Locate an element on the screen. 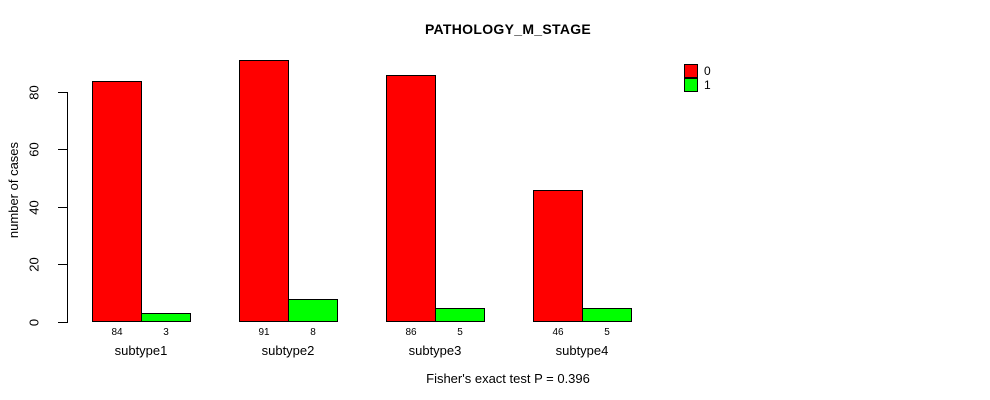  fisher-test-annotation: Fisher's exact test P = 0.396 is located at coordinates (508, 378).